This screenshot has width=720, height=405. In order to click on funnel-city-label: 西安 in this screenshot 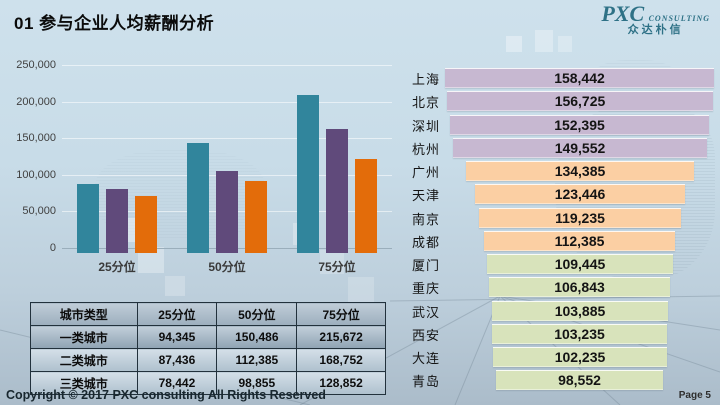, I will do `click(426, 335)`.